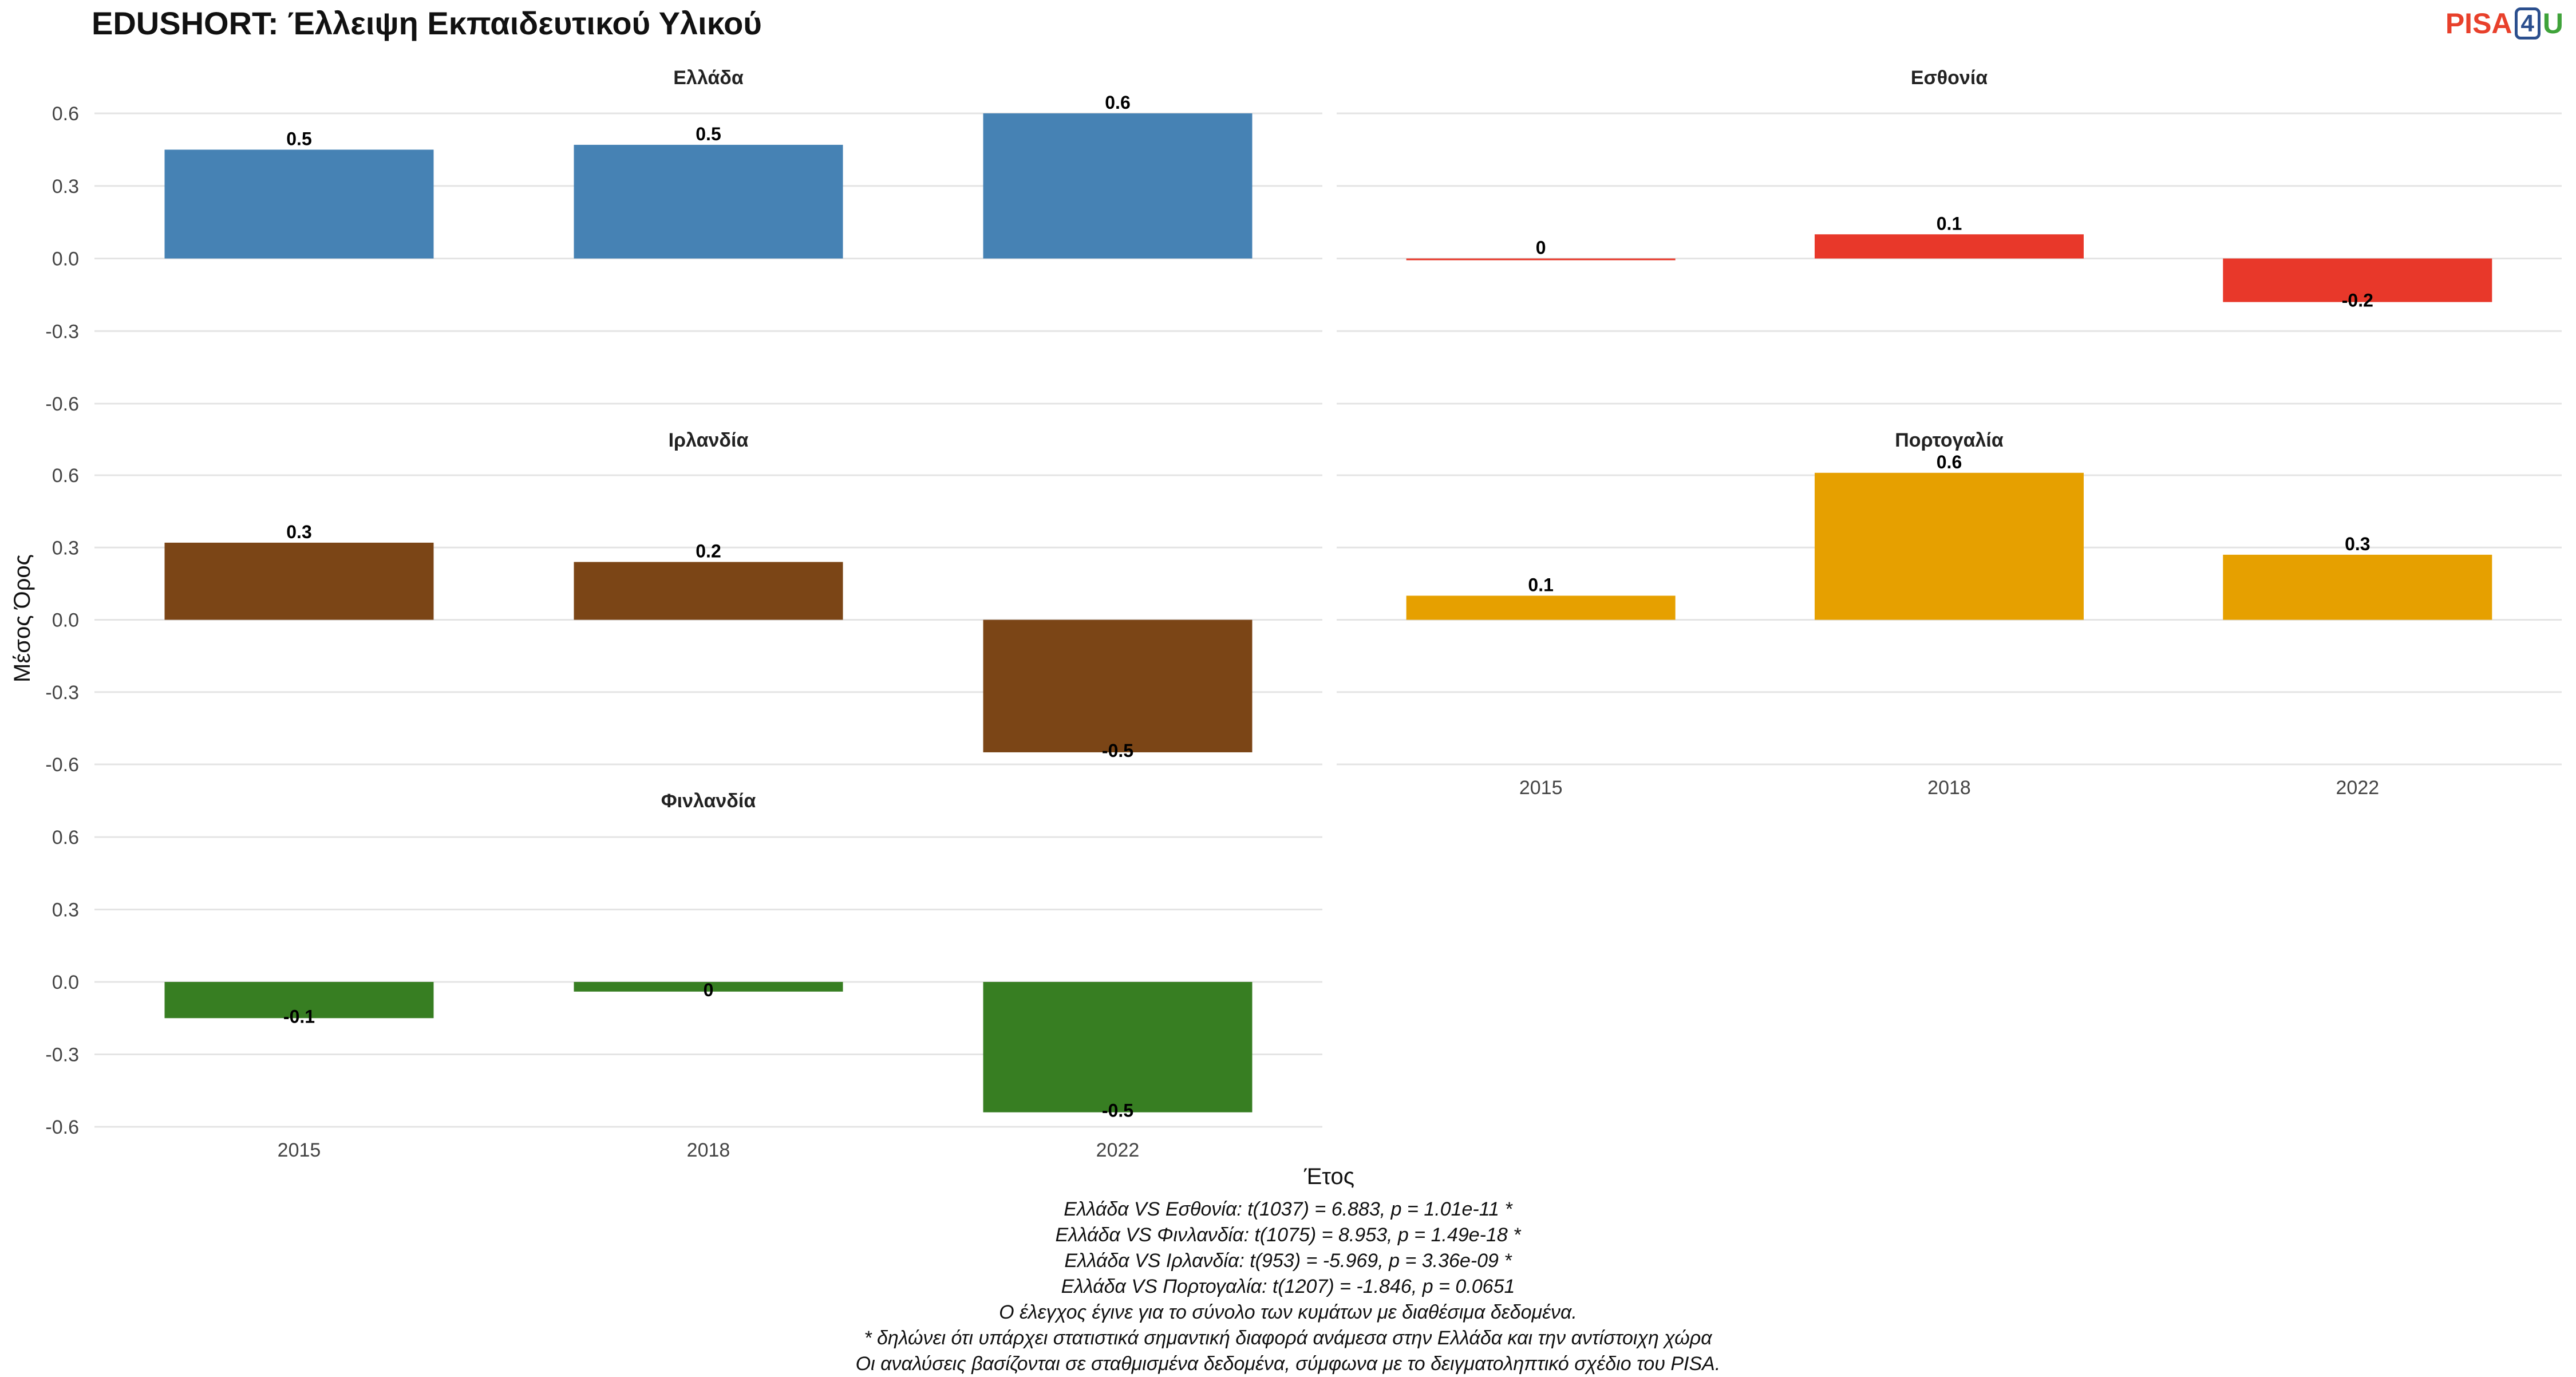 Image resolution: width=2576 pixels, height=1377 pixels. What do you see at coordinates (2357, 300) in the screenshot?
I see `bar-value-label: -0.2` at bounding box center [2357, 300].